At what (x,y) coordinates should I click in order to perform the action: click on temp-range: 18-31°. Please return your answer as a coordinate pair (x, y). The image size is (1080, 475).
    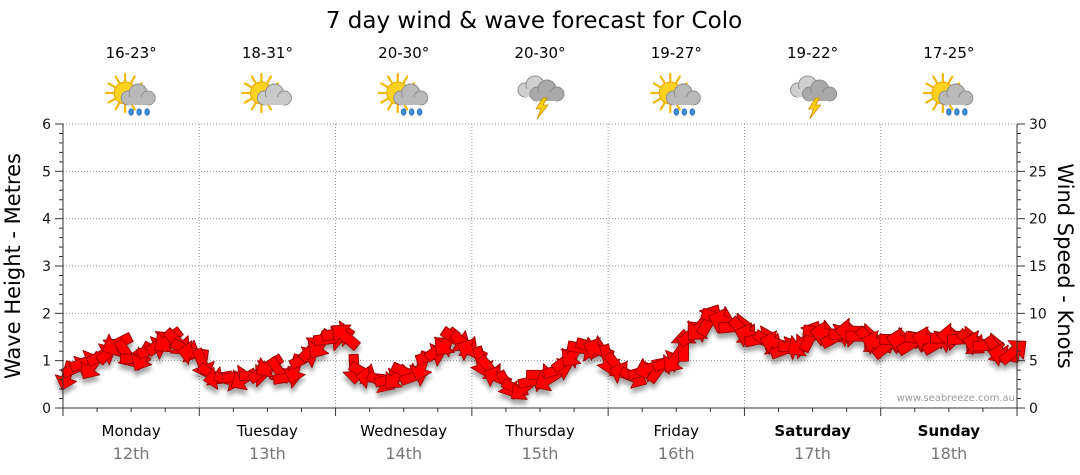
    Looking at the image, I should click on (267, 53).